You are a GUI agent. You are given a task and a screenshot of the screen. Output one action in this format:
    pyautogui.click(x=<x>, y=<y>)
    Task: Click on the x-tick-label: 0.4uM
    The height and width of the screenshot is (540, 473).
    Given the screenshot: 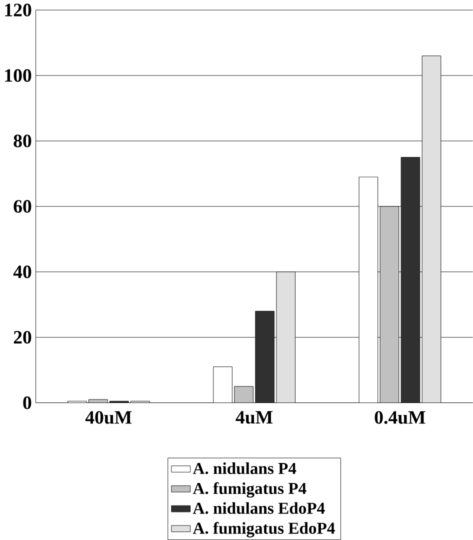 What is the action you would take?
    pyautogui.click(x=400, y=417)
    